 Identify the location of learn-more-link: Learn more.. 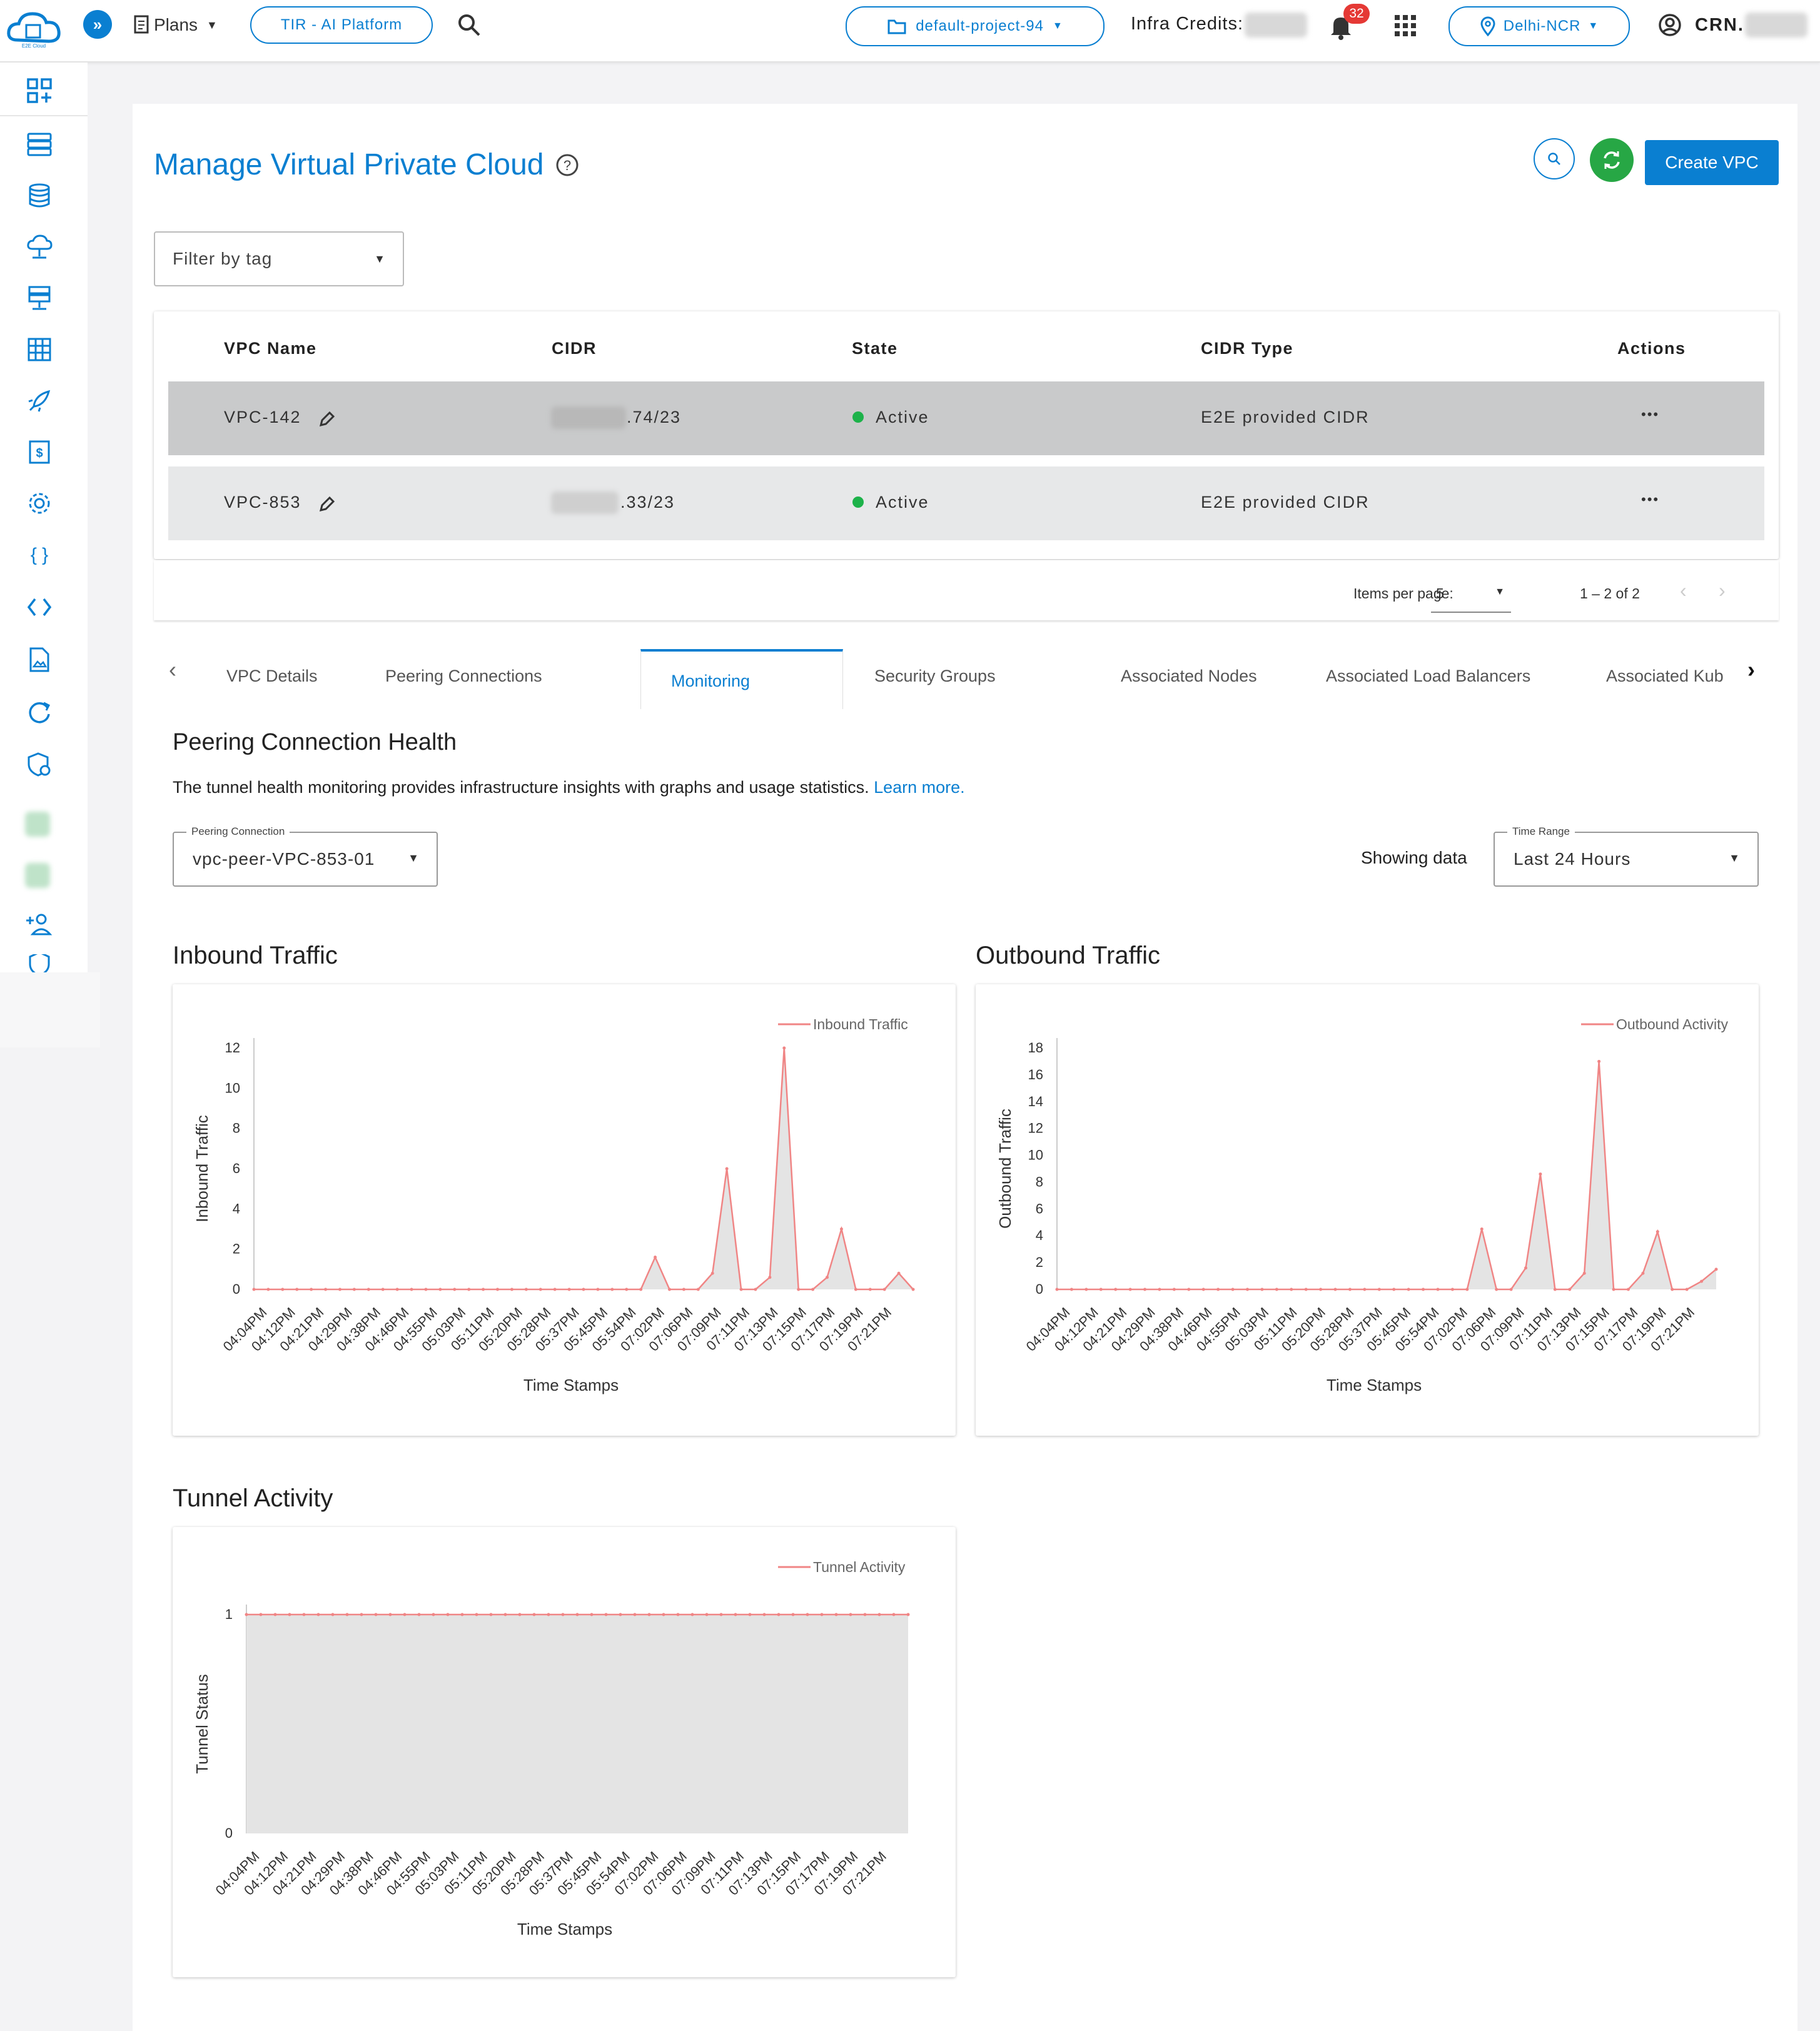
(920, 788).